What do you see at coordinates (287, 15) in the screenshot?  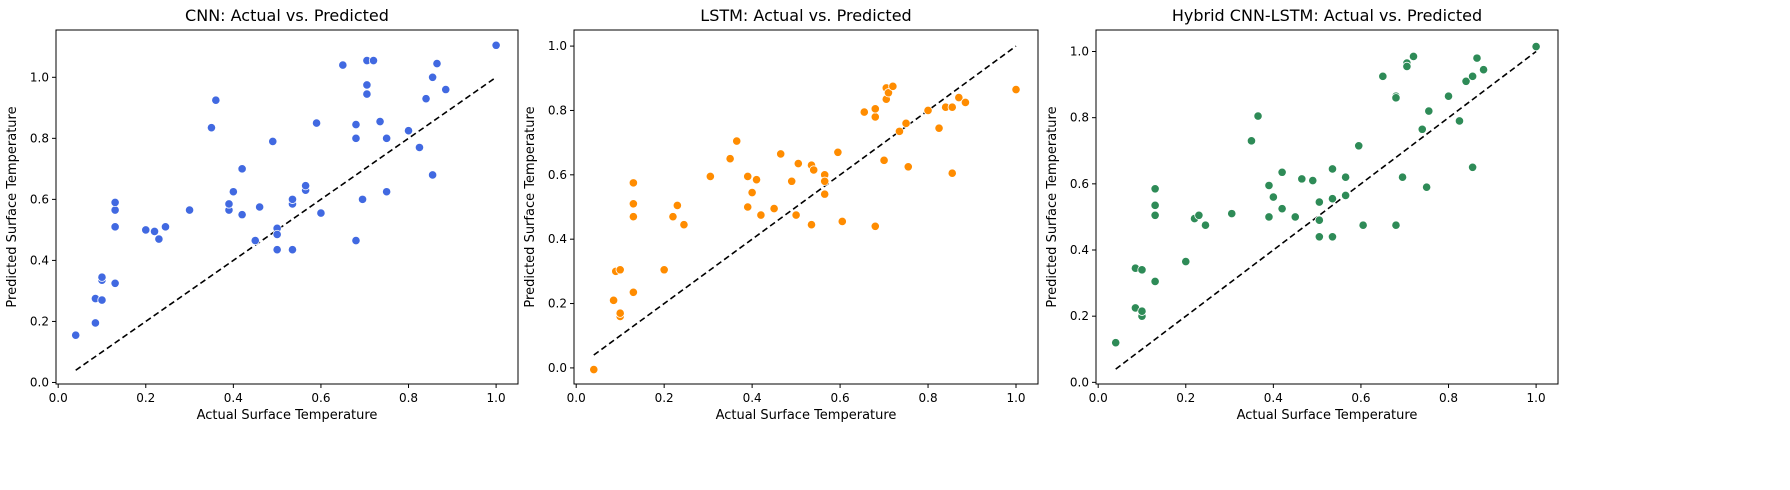 I see `panel-title: CNN: Actual vs. Predicted` at bounding box center [287, 15].